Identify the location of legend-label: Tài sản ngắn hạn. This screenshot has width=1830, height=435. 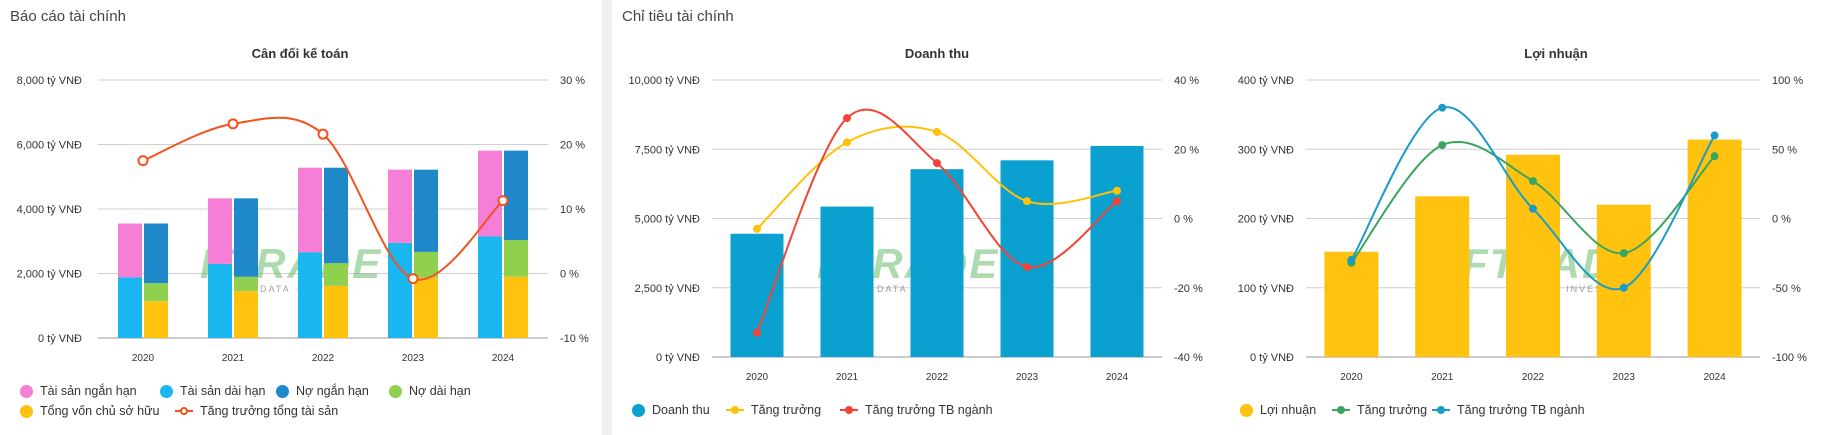
(88, 391).